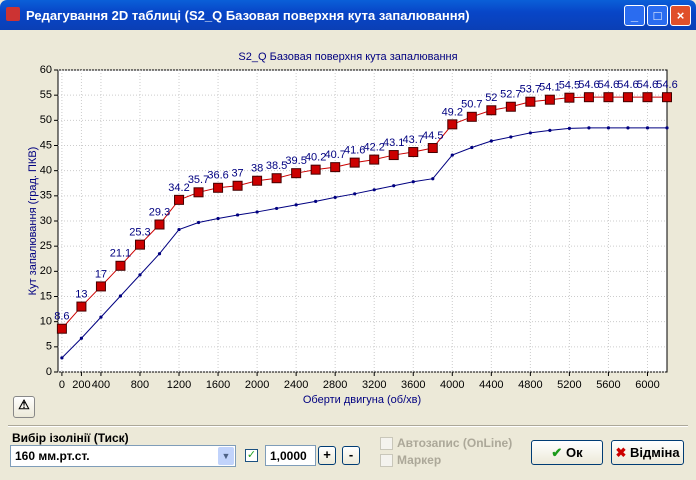 The height and width of the screenshot is (480, 696). What do you see at coordinates (354, 151) in the screenshot?
I see `data-label: 41.6` at bounding box center [354, 151].